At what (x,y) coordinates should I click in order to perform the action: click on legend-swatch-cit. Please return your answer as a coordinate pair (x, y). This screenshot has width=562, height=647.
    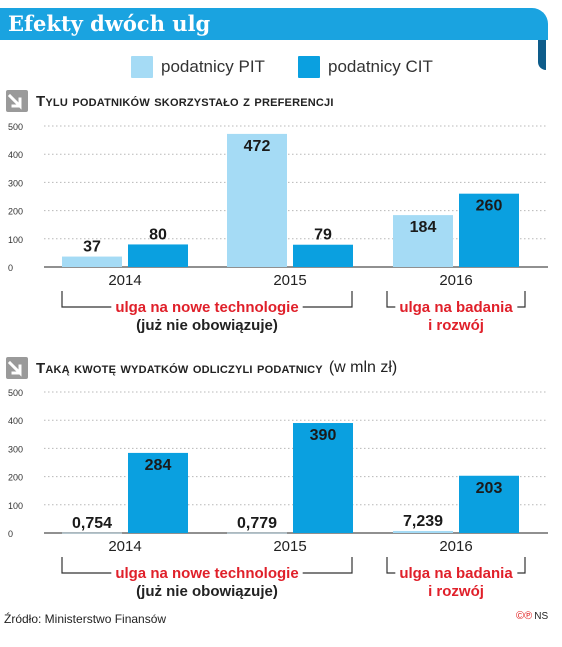
    Looking at the image, I should click on (309, 67).